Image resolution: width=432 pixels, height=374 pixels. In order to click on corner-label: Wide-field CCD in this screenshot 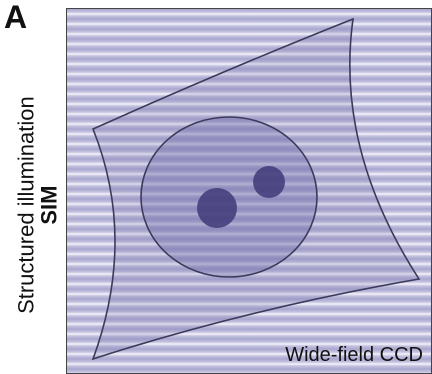, I will do `click(354, 355)`.